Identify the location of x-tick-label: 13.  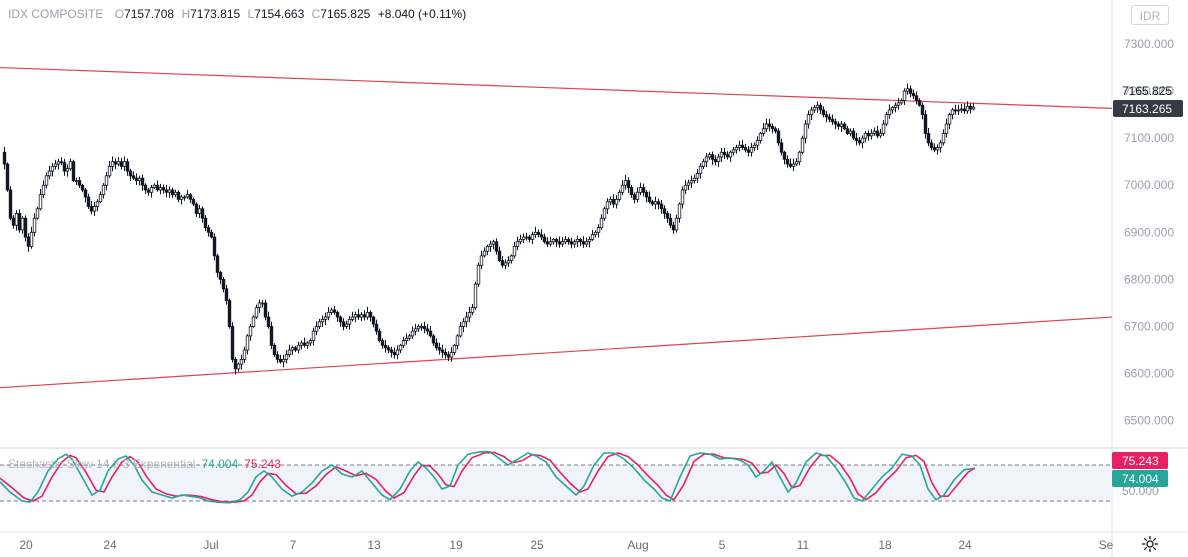
(374, 545).